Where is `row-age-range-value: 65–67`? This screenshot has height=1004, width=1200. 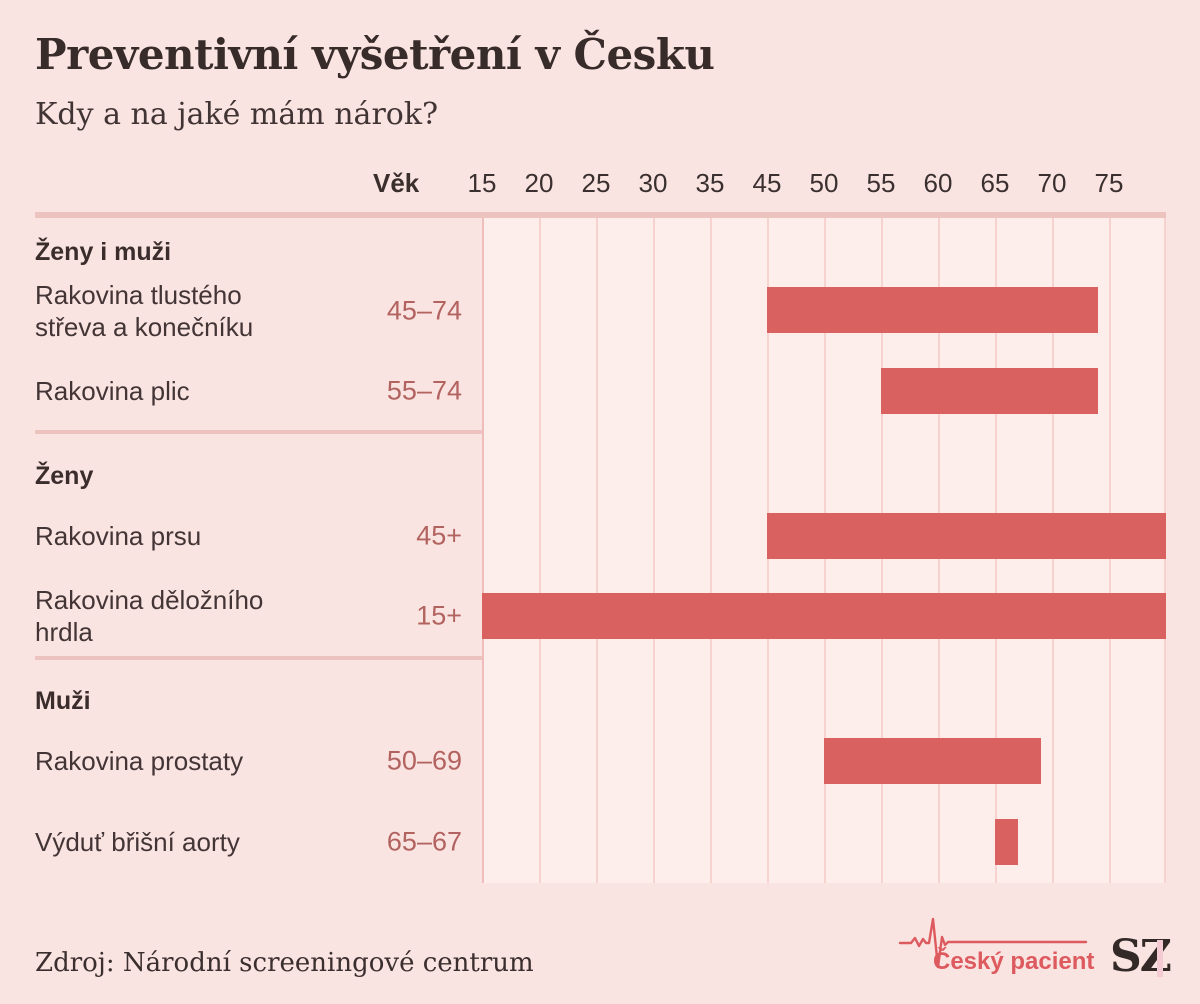 row-age-range-value: 65–67 is located at coordinates (424, 841).